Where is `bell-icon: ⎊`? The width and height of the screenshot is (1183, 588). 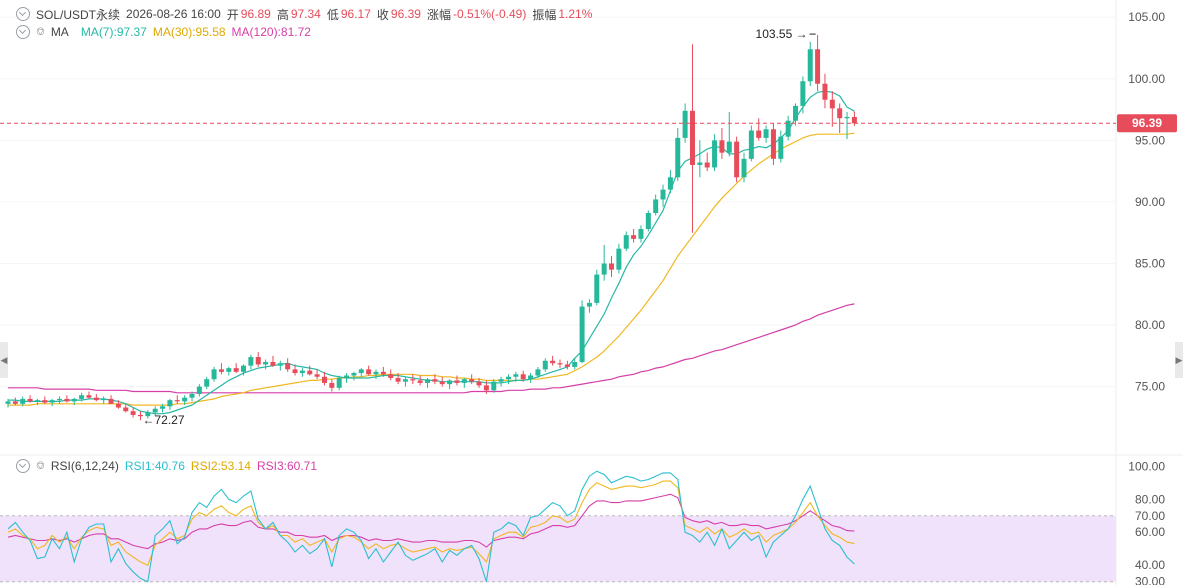 bell-icon: ⎊ is located at coordinates (40, 31).